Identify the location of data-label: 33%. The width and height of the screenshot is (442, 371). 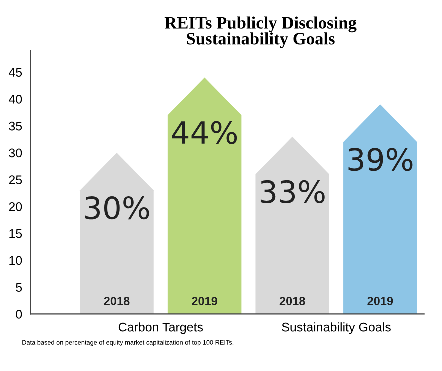
(292, 192).